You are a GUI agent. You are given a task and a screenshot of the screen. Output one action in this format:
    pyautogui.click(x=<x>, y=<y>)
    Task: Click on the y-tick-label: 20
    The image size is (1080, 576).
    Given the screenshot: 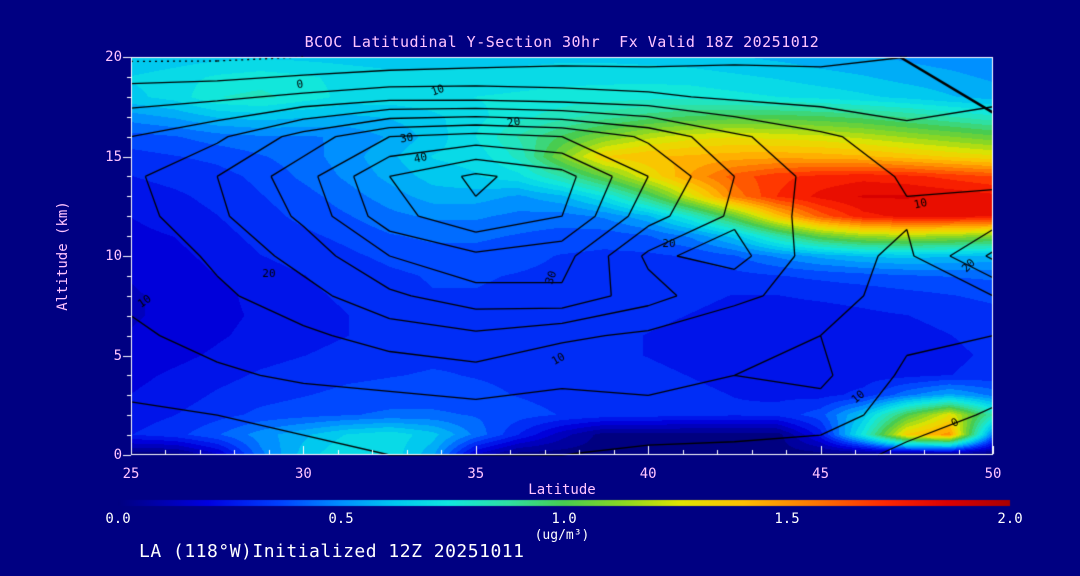 What is the action you would take?
    pyautogui.click(x=113, y=57)
    